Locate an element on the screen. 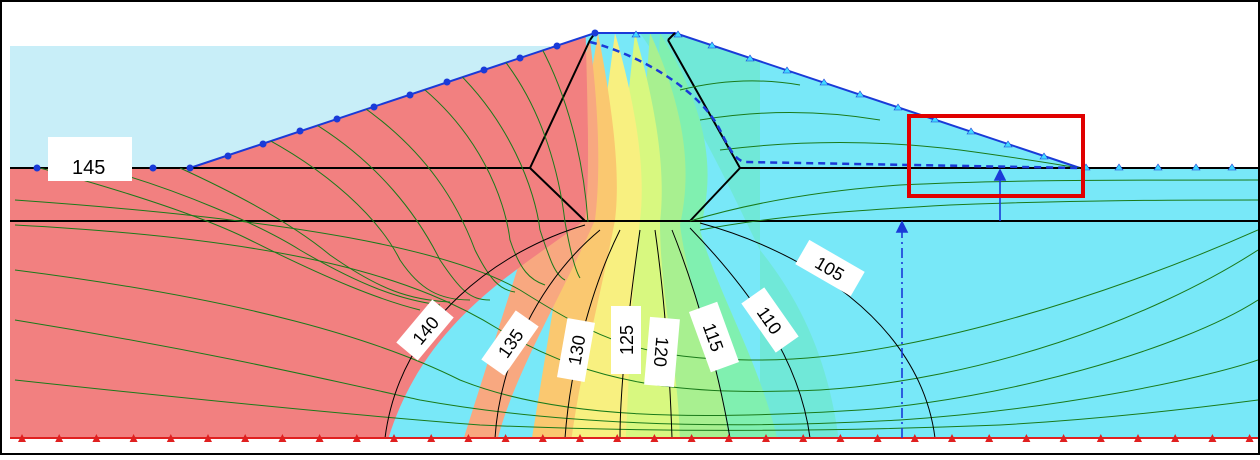 Image resolution: width=1260 pixels, height=460 pixels. seepage-face-markers is located at coordinates (934, 100).